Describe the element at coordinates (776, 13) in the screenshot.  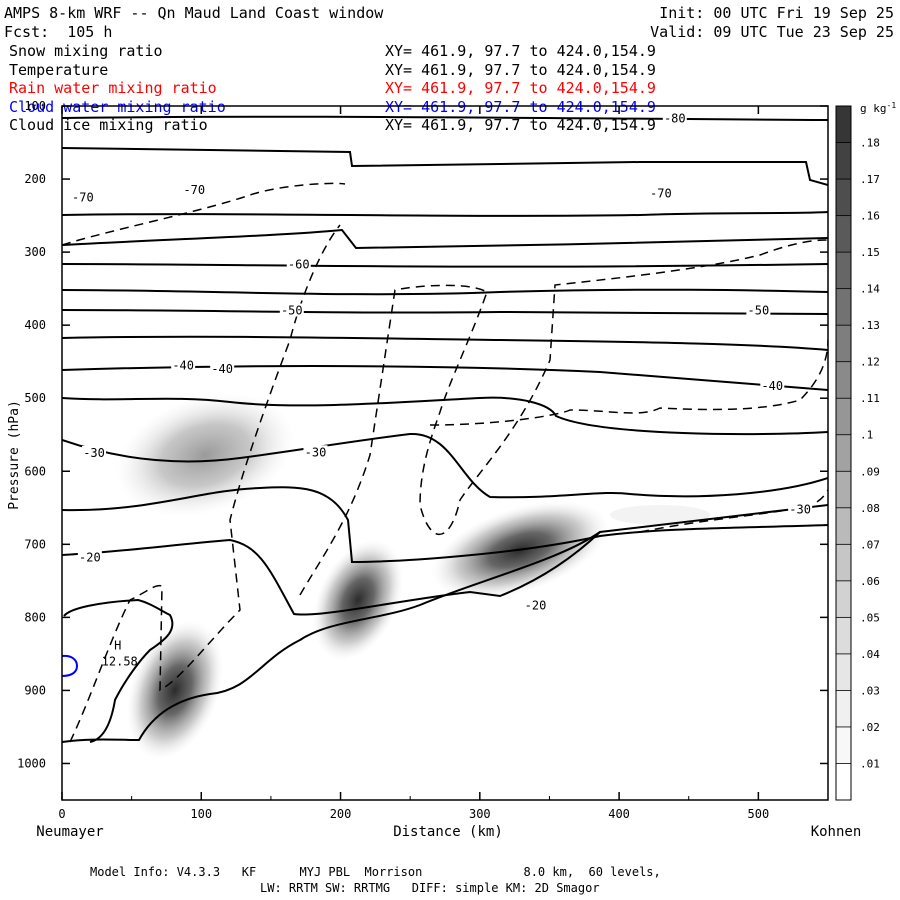
I see `init-time: Init: 00 UTC Fri 19 Sep 25` at that location.